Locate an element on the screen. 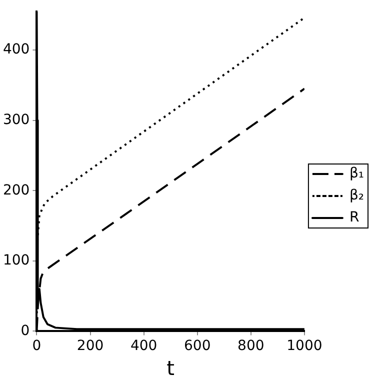 The height and width of the screenshot is (382, 382). y-tick-label: 300 is located at coordinates (16, 120).